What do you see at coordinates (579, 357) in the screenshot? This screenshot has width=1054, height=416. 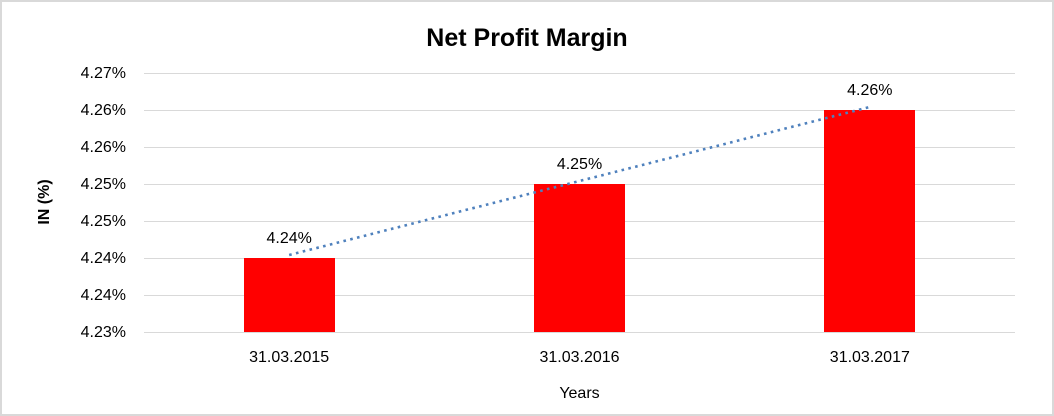 I see `x-axis-tick-label: 31.03.2016` at bounding box center [579, 357].